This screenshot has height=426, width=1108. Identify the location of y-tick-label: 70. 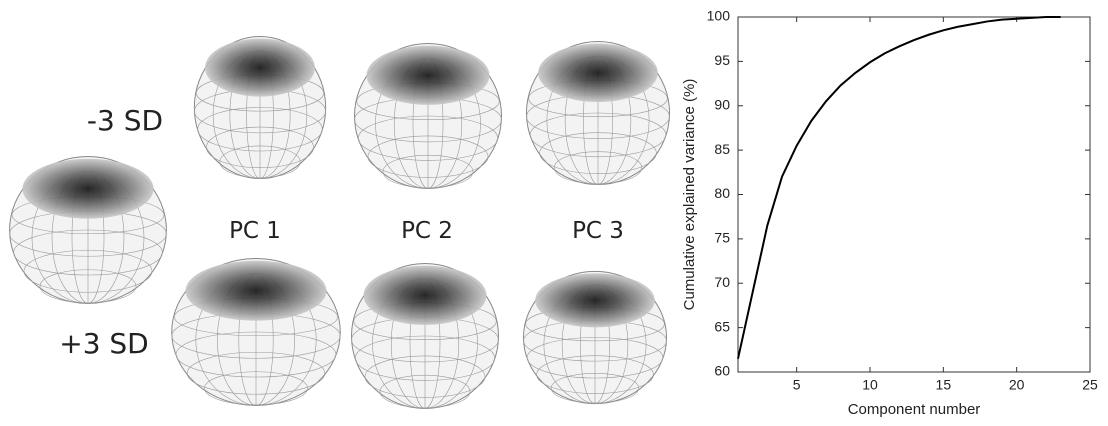
(722, 282).